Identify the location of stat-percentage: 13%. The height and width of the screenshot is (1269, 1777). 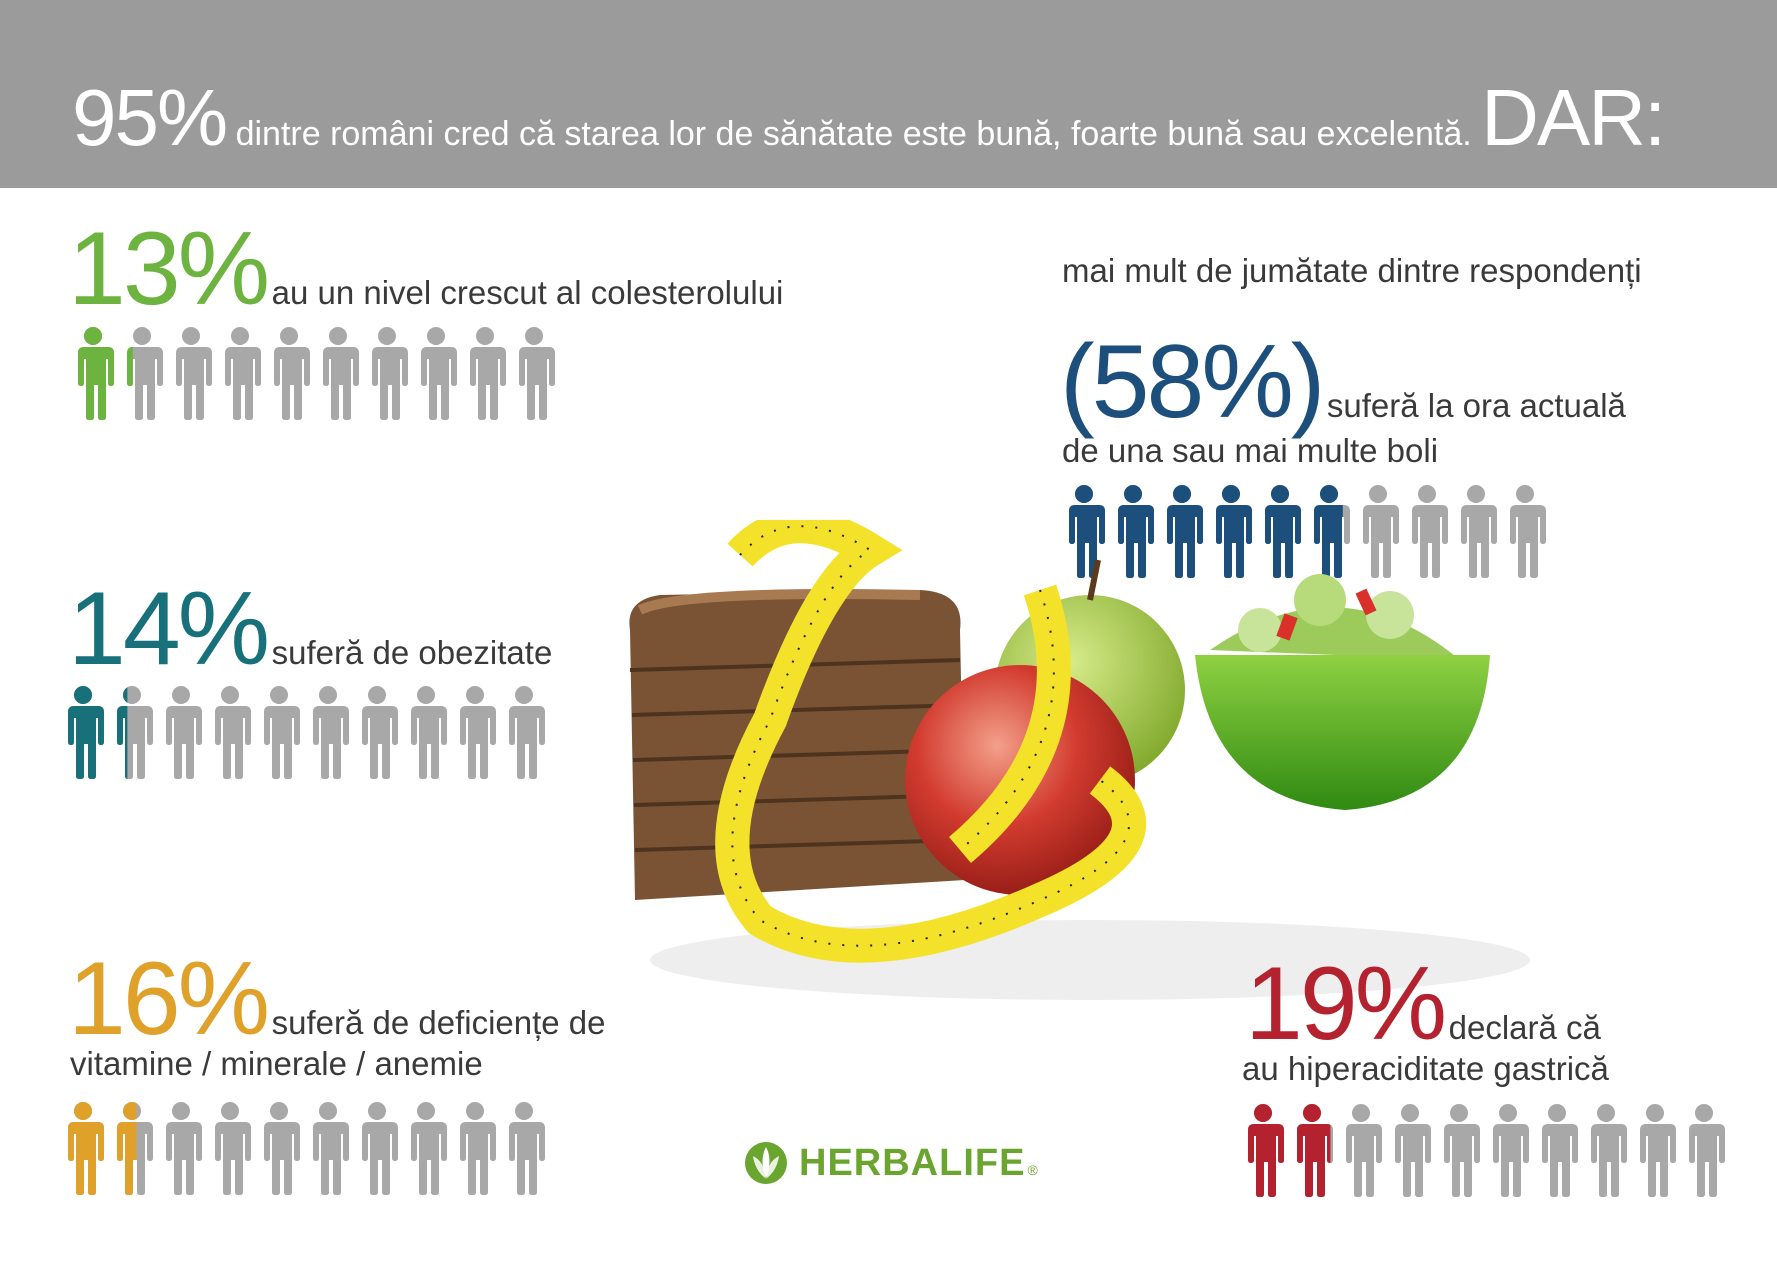
(169, 269).